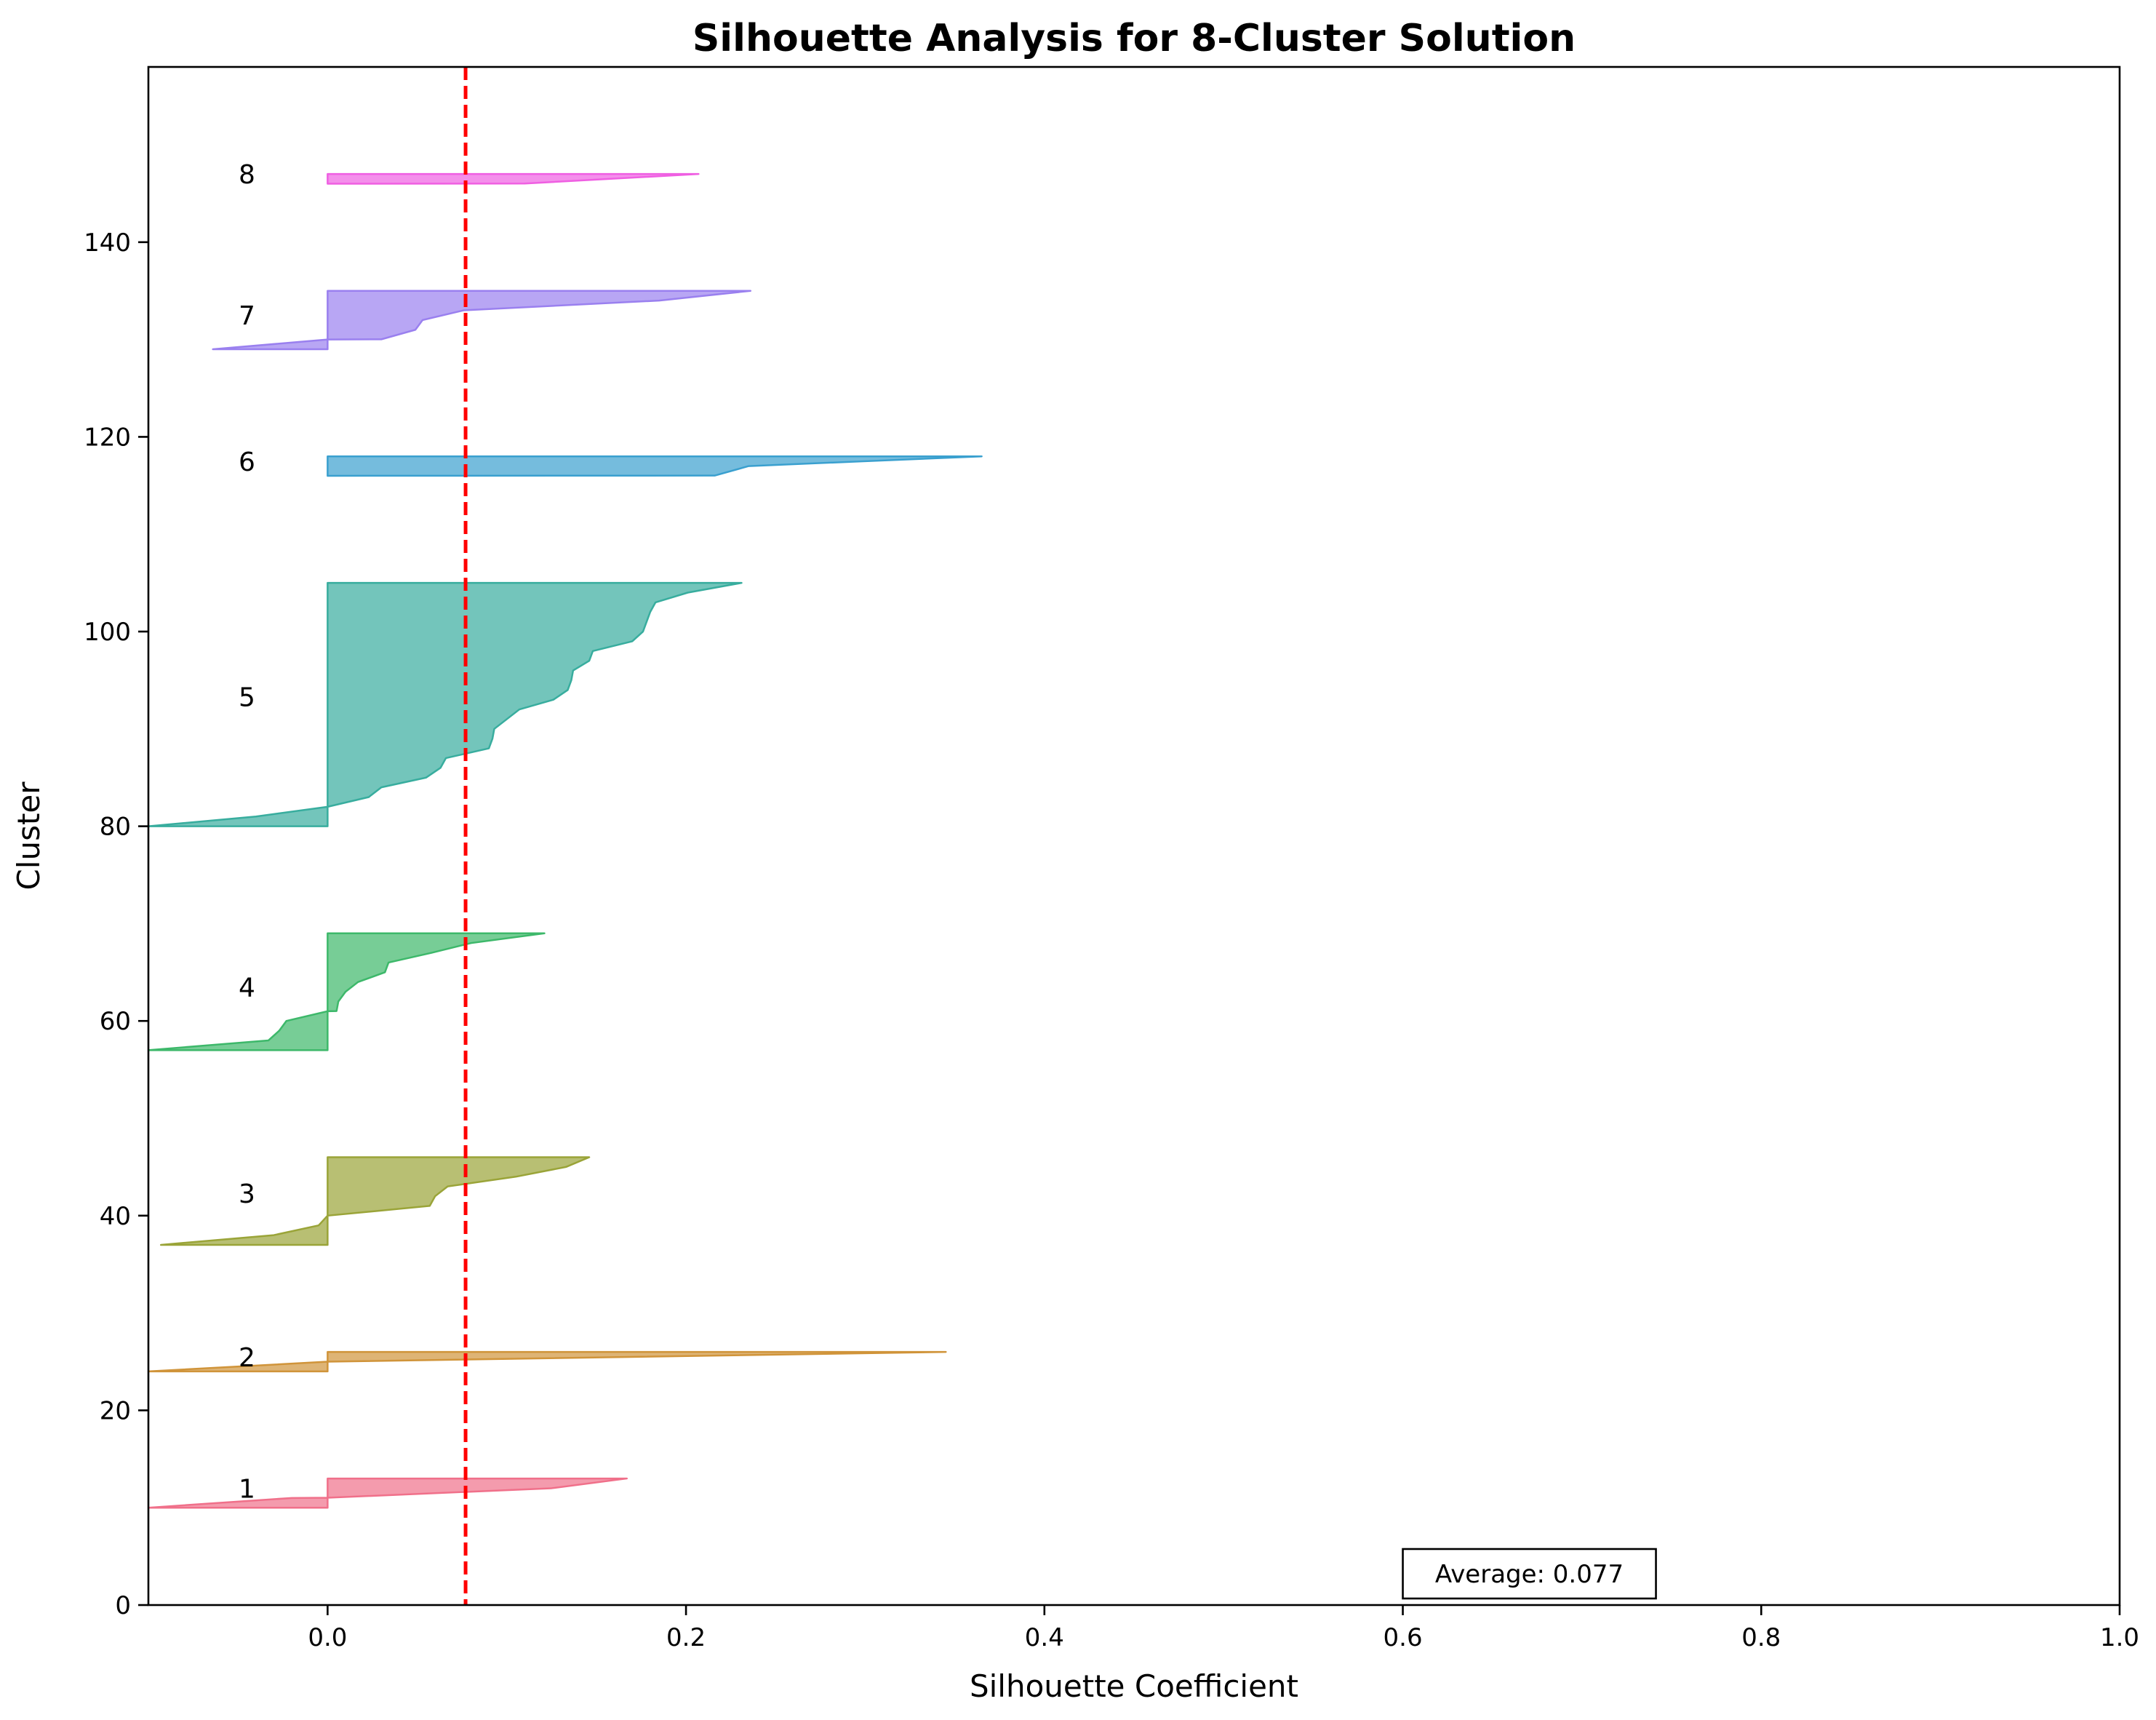  I want to click on x-tick-label: 0.2, so click(686, 1637).